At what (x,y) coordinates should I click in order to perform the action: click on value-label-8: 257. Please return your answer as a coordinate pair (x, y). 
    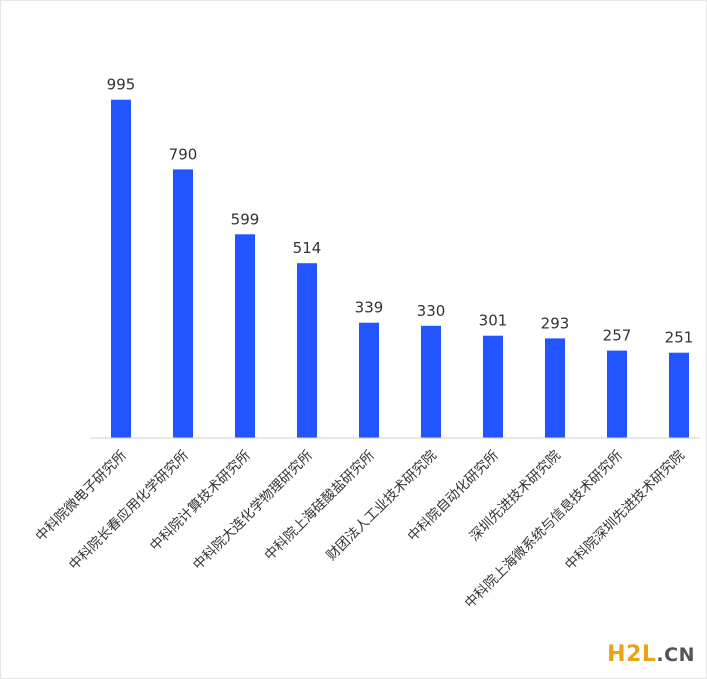
    Looking at the image, I should click on (617, 336).